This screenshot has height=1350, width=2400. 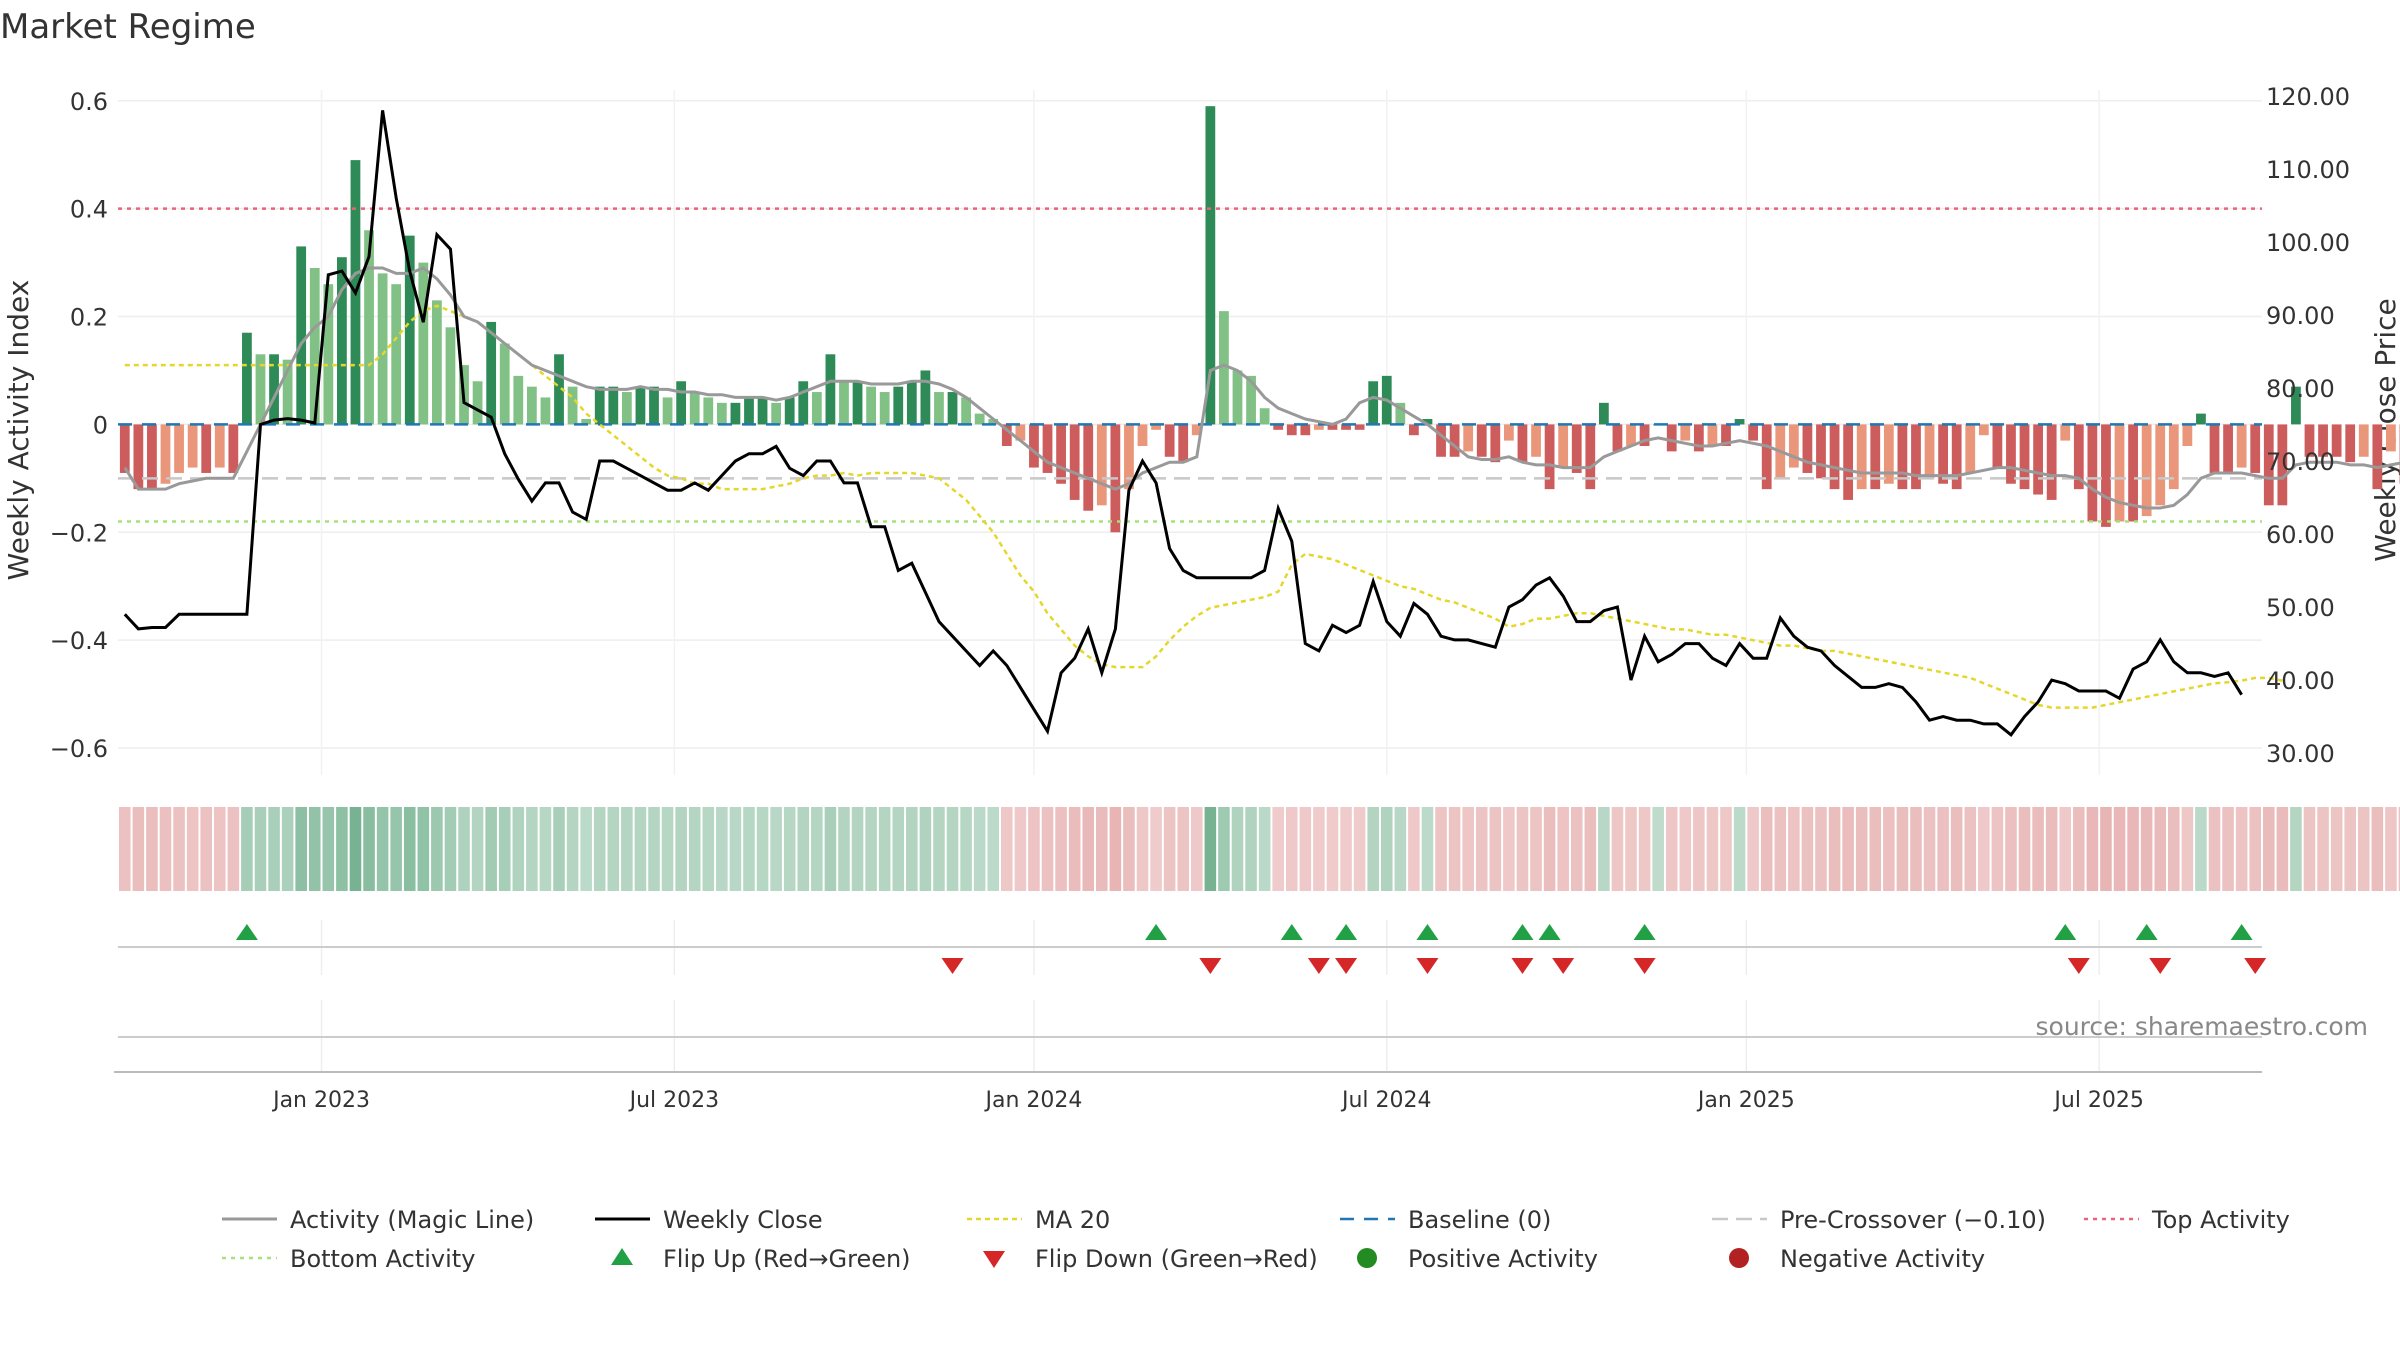 What do you see at coordinates (79, 533) in the screenshot?
I see `y-tick-label-left: −0.2` at bounding box center [79, 533].